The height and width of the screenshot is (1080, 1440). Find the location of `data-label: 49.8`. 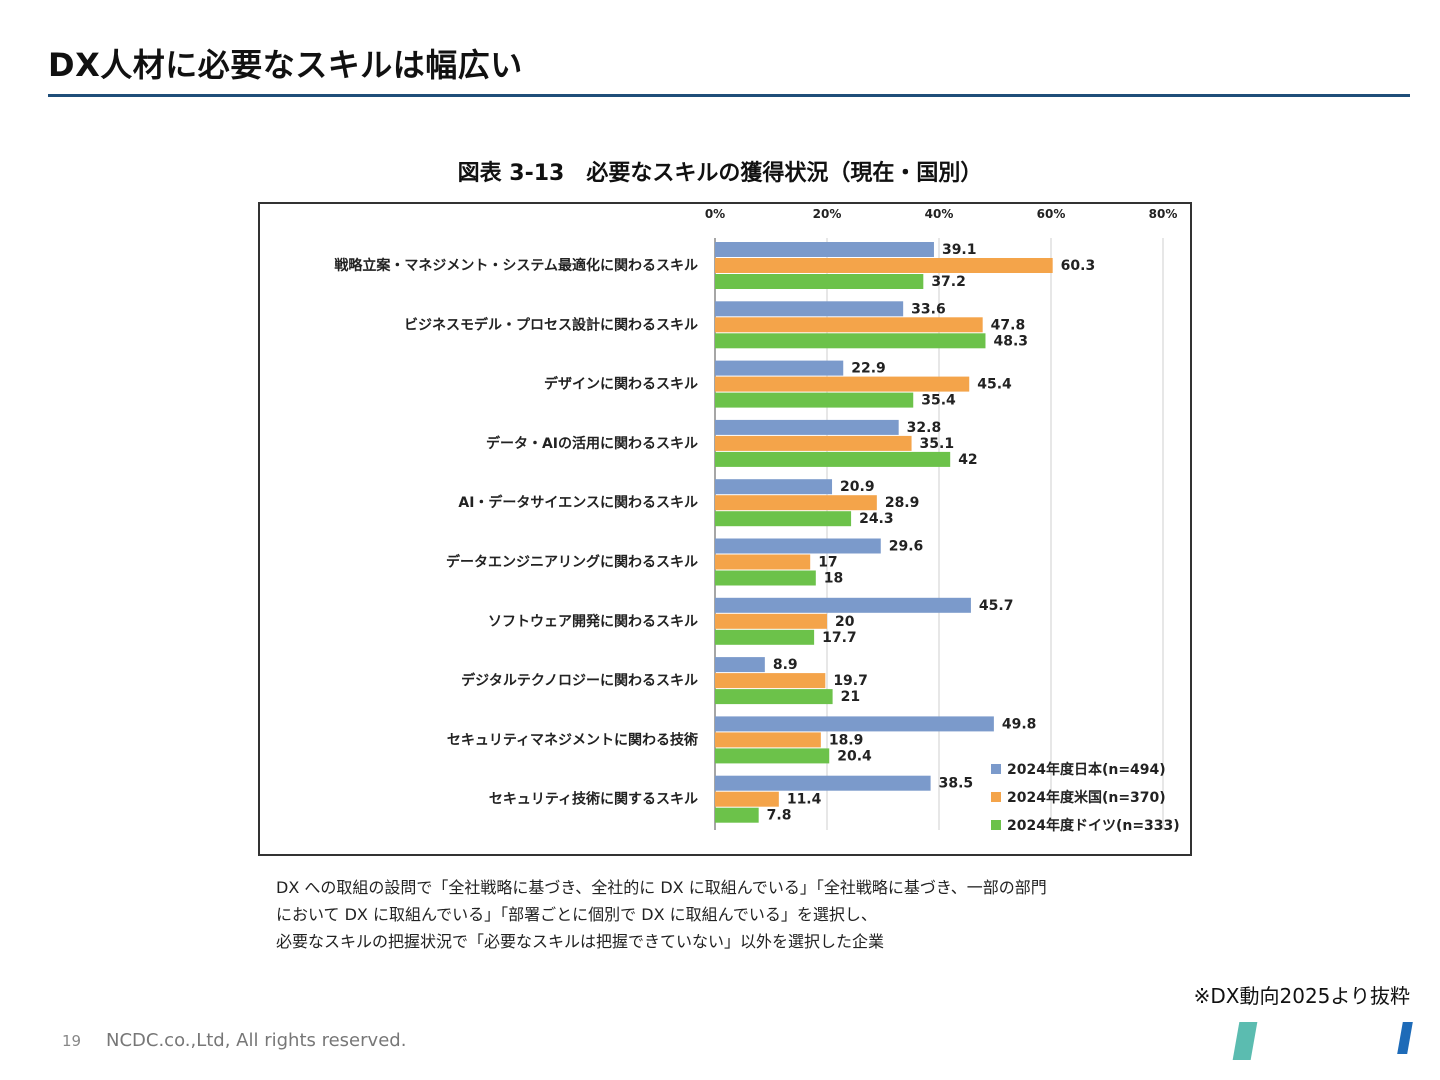

data-label: 49.8 is located at coordinates (1019, 724).